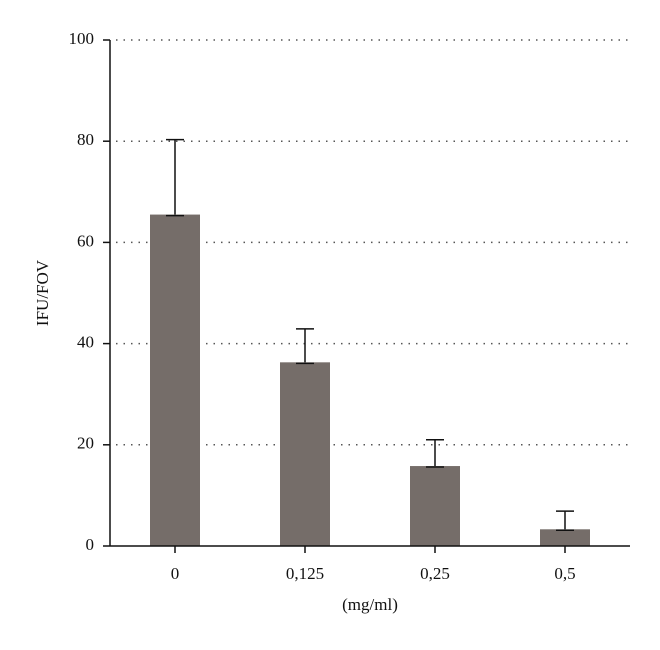  I want to click on y-tick-label: 40, so click(85, 342).